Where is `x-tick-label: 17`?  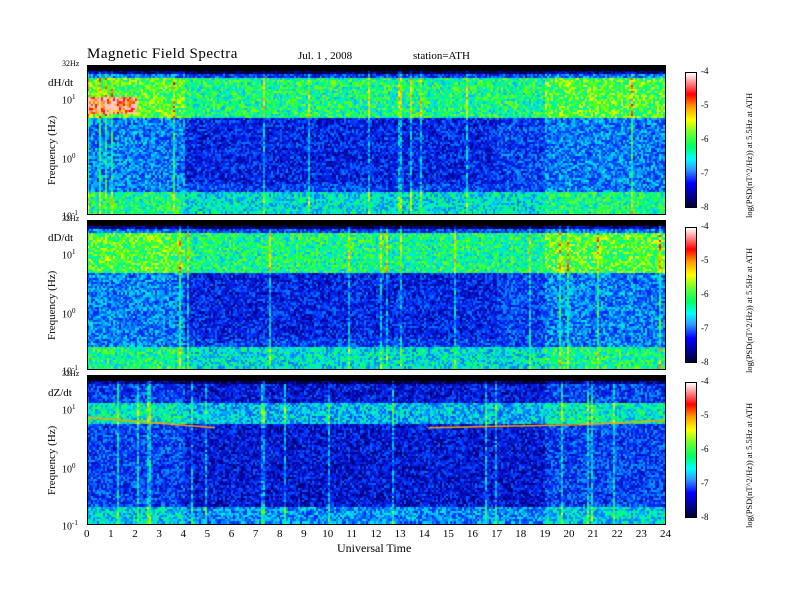 x-tick-label: 17 is located at coordinates (497, 534).